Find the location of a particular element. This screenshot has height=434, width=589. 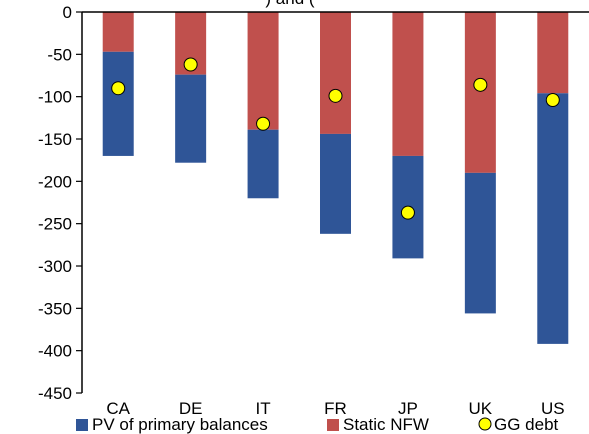

y-tick-label: -200 is located at coordinates (55, 181).